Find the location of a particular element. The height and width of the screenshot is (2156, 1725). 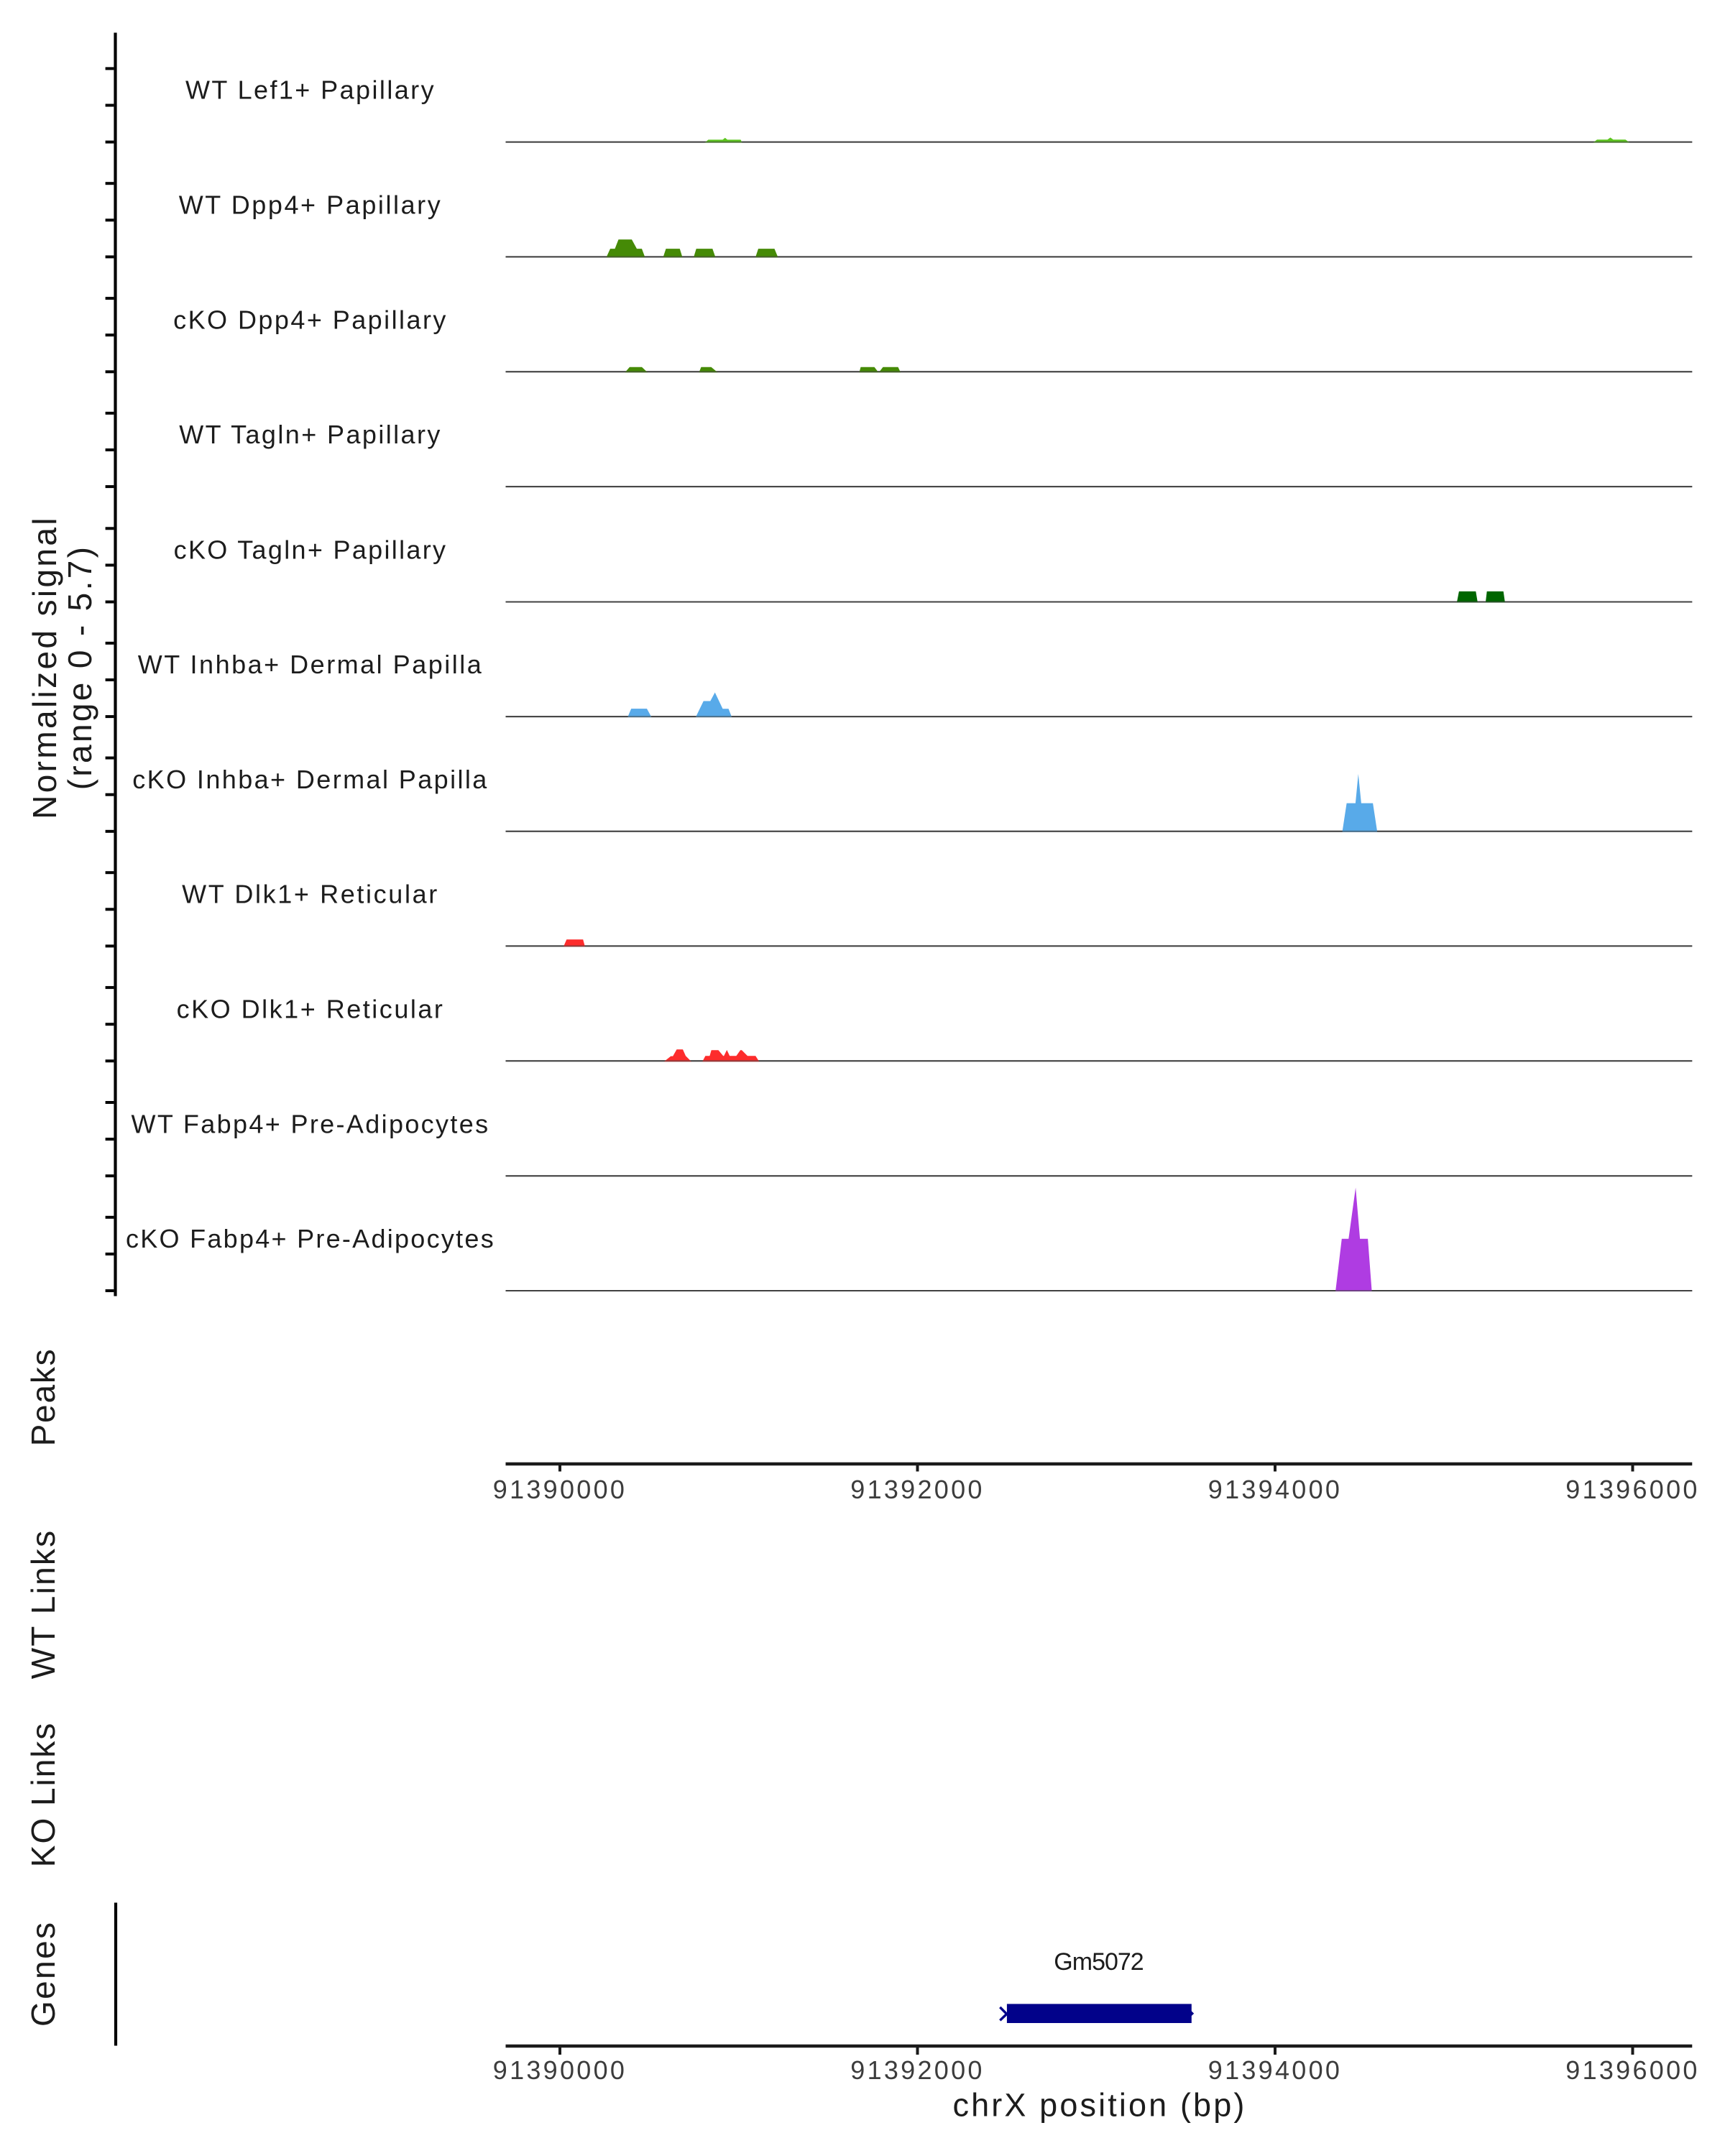

svg-text: WT Lef1+ Papillary is located at coordinates (310, 90).